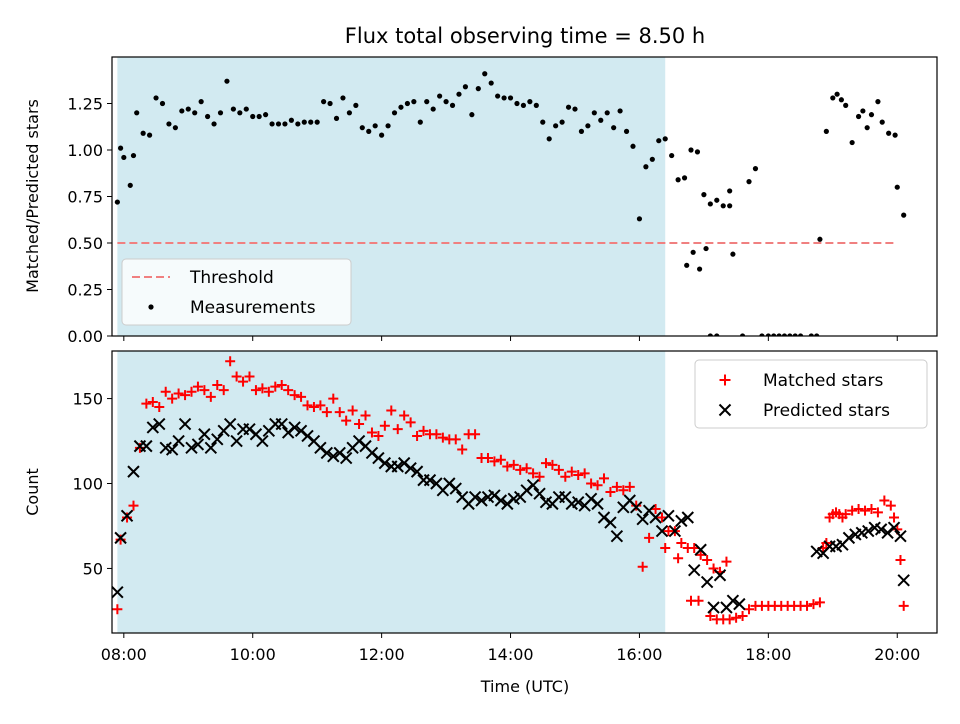 This screenshot has width=960, height=724. I want to click on x-tick-label: 08:00, so click(124, 654).